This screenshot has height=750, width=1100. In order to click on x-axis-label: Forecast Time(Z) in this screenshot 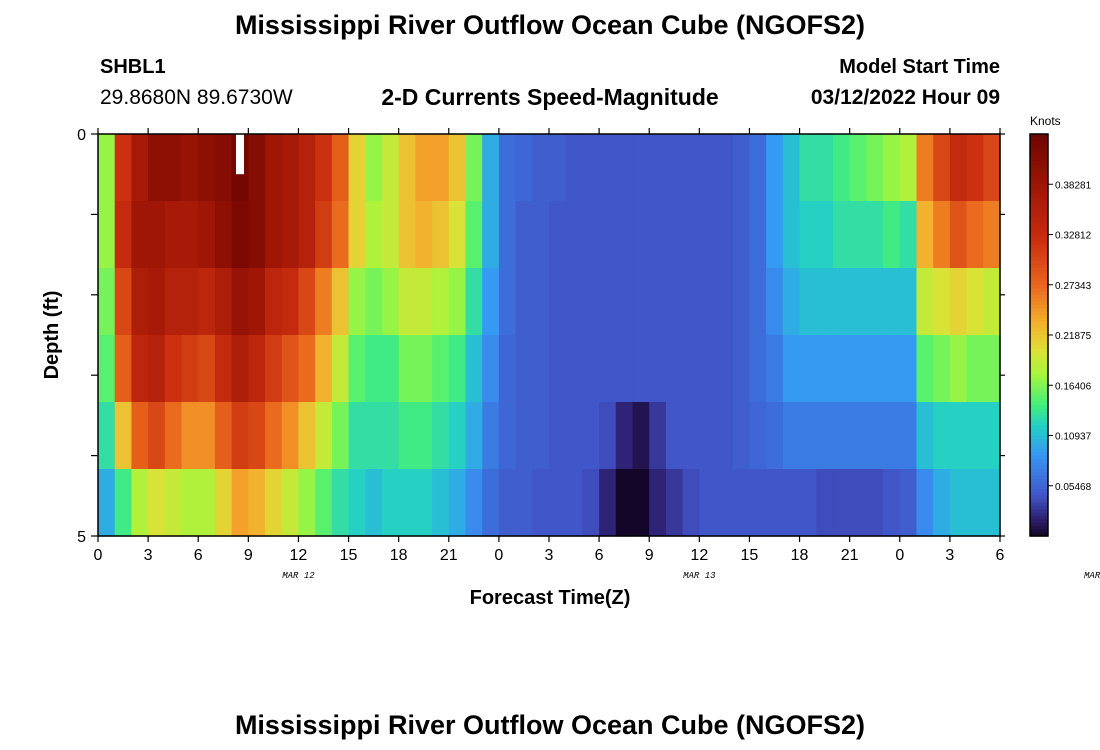, I will do `click(550, 598)`.